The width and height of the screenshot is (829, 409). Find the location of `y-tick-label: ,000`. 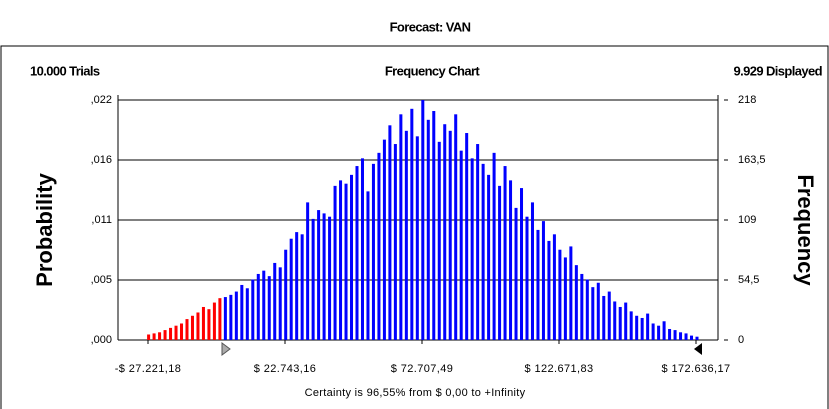

y-tick-label: ,000 is located at coordinates (101, 340).